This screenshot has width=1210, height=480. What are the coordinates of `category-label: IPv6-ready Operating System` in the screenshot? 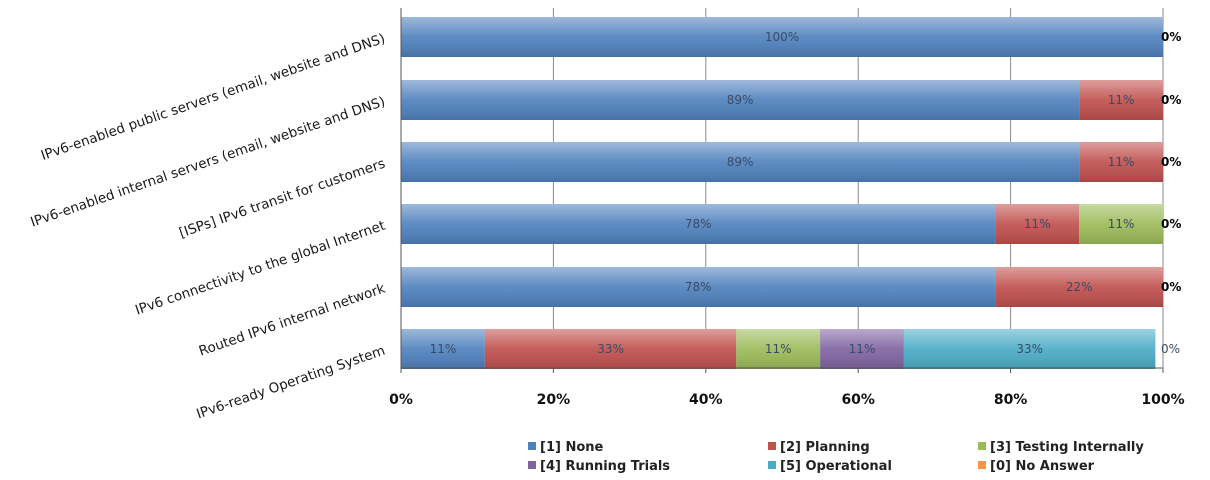 It's located at (291, 383).